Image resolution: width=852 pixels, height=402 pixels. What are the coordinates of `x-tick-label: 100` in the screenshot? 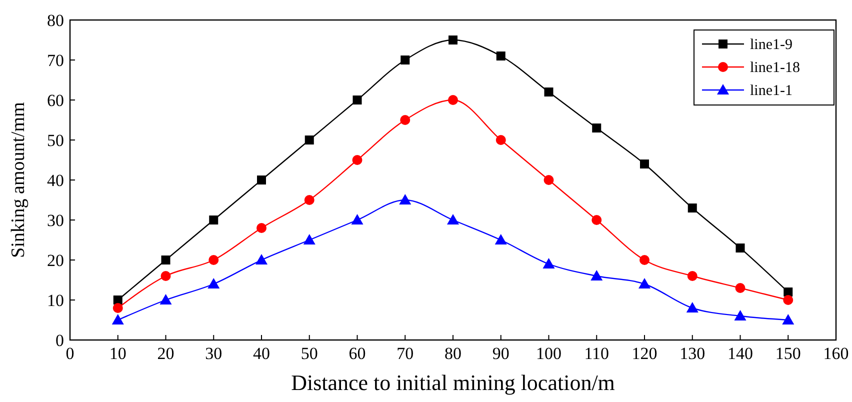 It's located at (549, 353).